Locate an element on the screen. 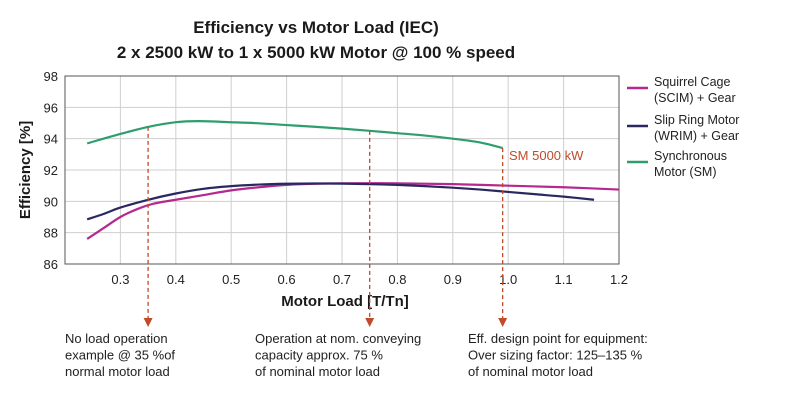  y-tick-label: 94 is located at coordinates (51, 139).